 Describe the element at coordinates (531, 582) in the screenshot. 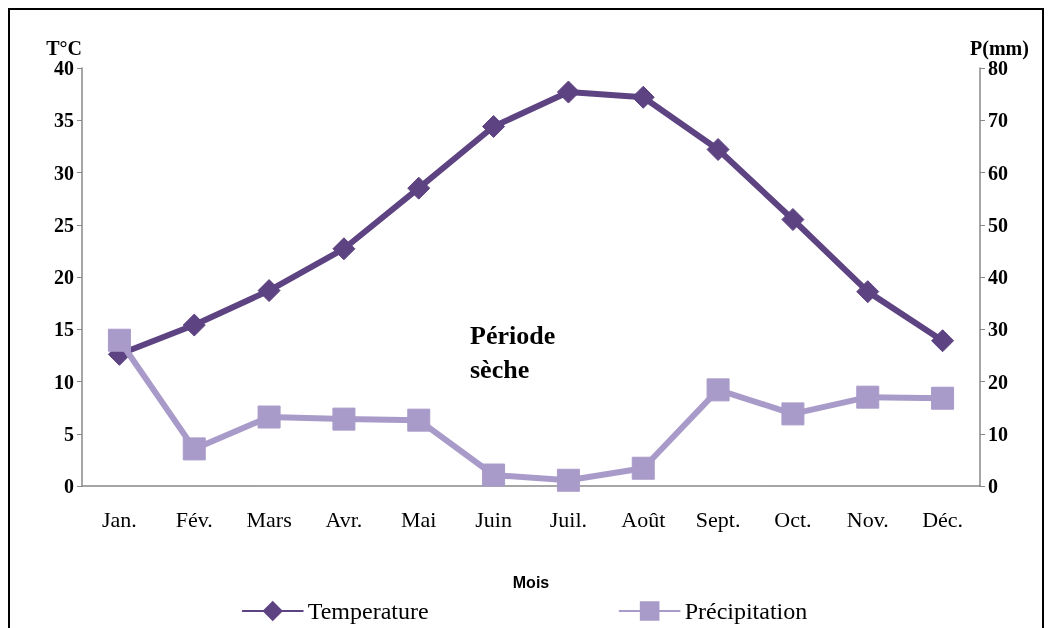

I see `x-axis-title: Mois` at that location.